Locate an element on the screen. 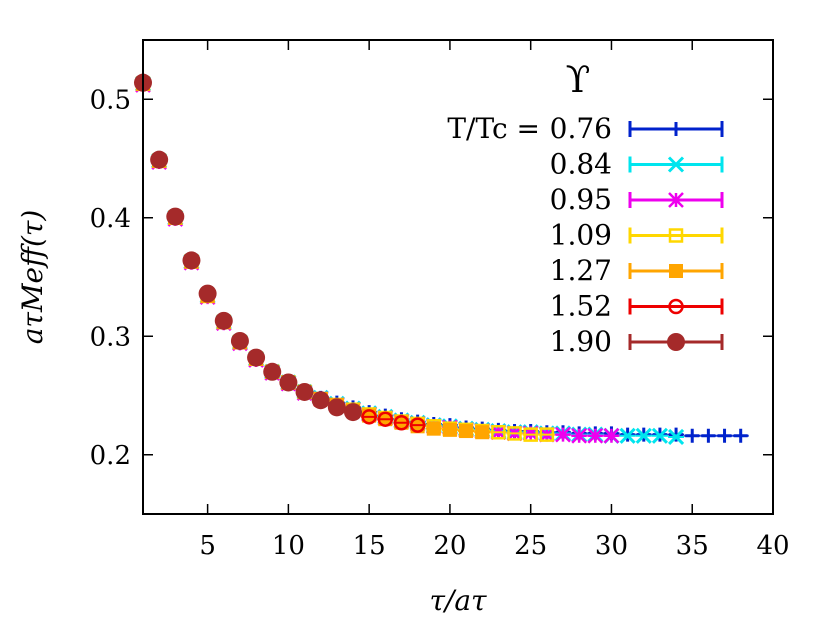 This screenshot has width=830, height=623. legend-item-0.84: 0.84 is located at coordinates (637, 164).